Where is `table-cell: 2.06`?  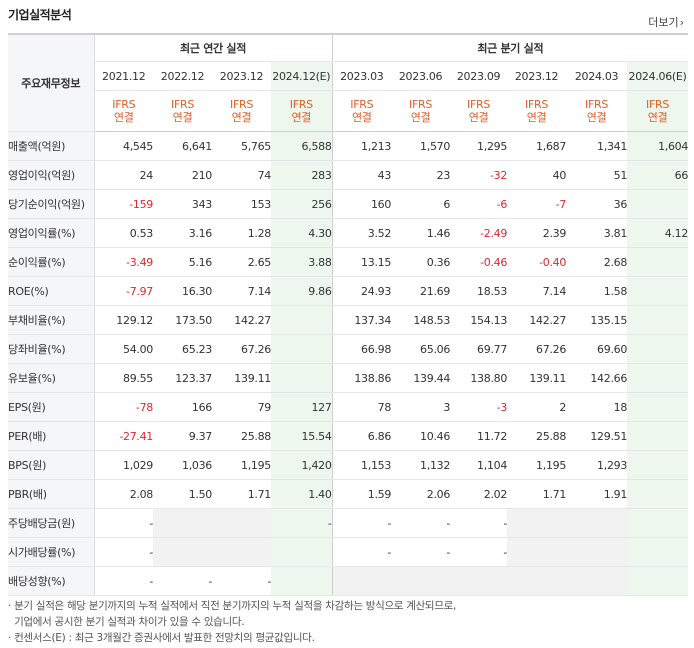 table-cell: 2.06 is located at coordinates (420, 494).